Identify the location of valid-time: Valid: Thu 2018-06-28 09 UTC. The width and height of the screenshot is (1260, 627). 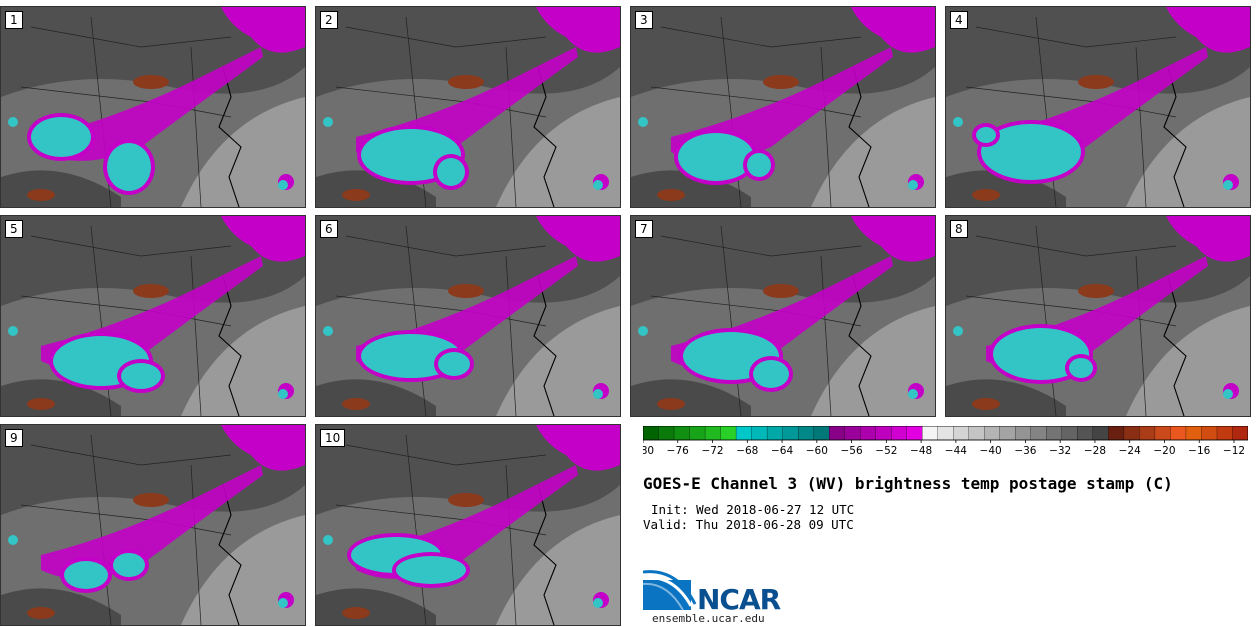
(748, 524).